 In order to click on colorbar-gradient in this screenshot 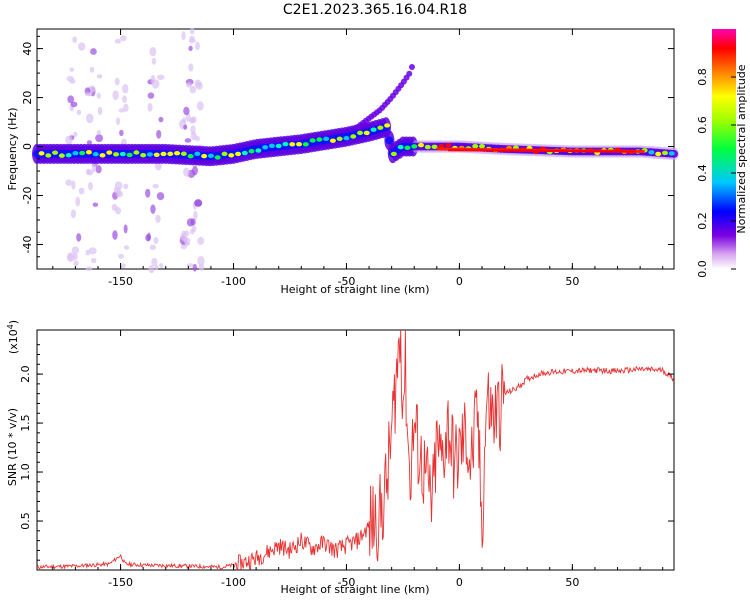, I will do `click(724, 149)`.